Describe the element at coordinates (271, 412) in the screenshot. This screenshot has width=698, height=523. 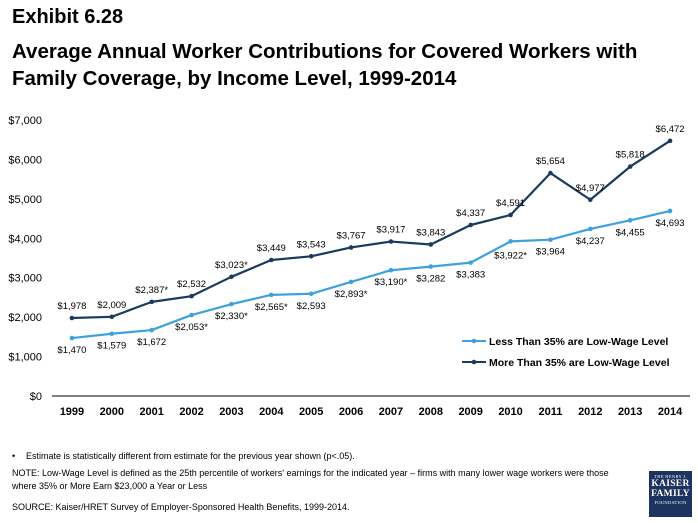
I see `x-tick-label: 2004` at that location.